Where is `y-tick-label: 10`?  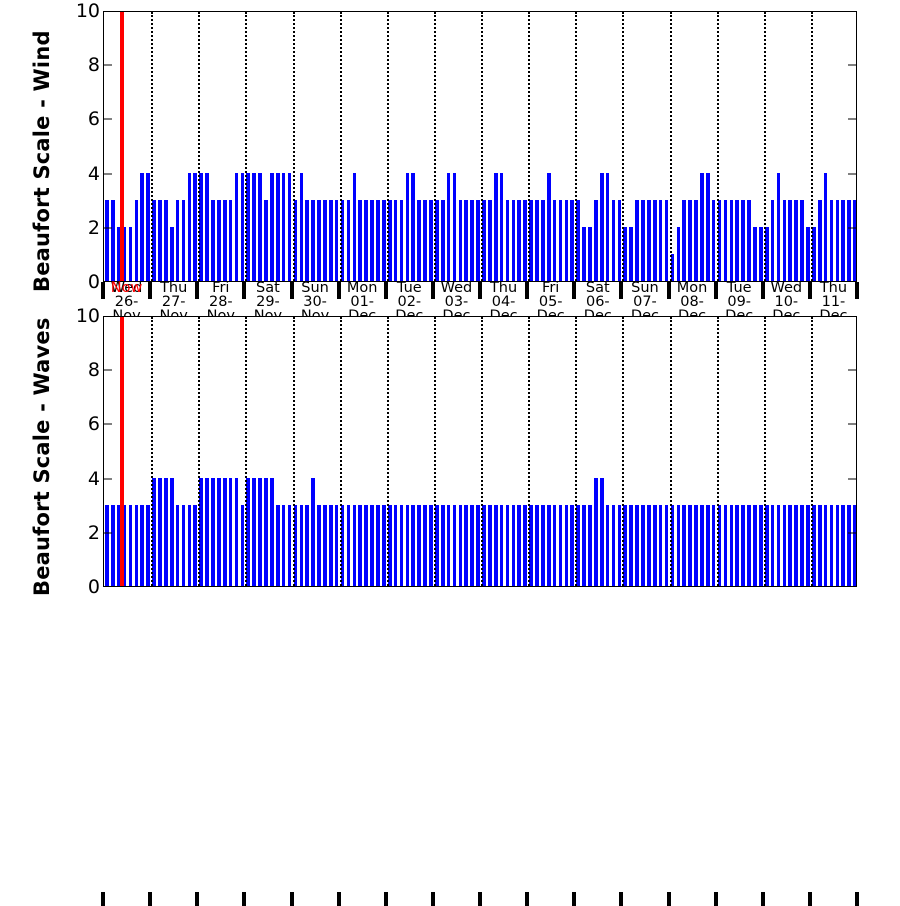
y-tick-label: 10 is located at coordinates (87, 11).